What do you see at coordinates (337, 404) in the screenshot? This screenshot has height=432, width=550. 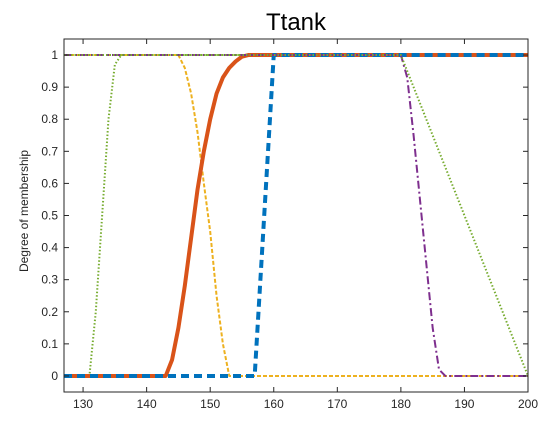 I see `x-tick-label: 170` at bounding box center [337, 404].